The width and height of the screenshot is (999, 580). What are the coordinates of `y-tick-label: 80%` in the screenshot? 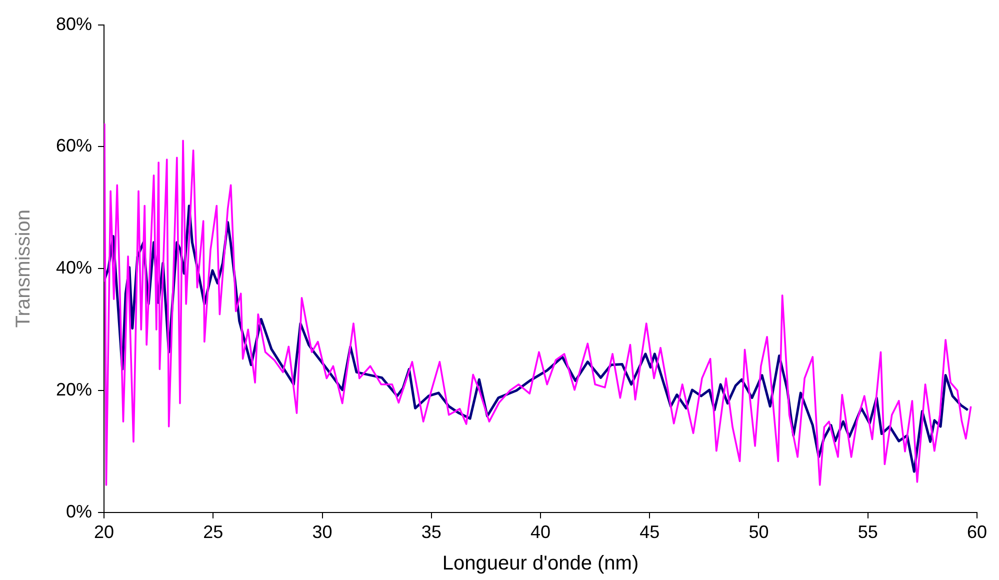 It's located at (74, 24).